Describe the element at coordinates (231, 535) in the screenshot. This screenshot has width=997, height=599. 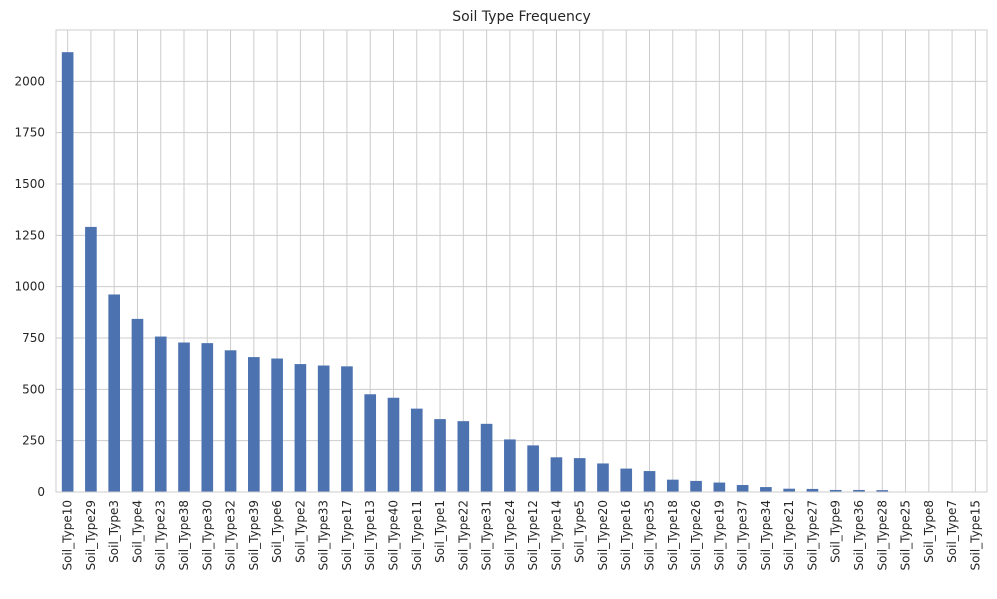
I see `x-tick-label: Soil_Type32` at that location.